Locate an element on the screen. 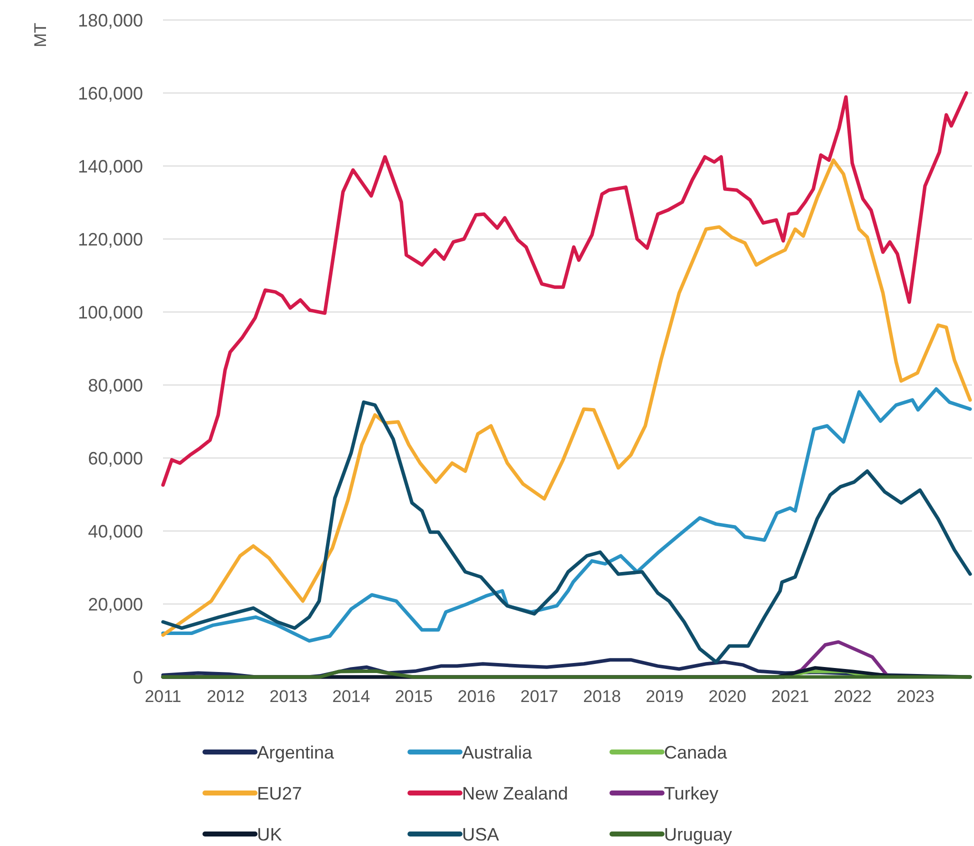 The width and height of the screenshot is (974, 846). legend-label: New Zealand is located at coordinates (515, 793).